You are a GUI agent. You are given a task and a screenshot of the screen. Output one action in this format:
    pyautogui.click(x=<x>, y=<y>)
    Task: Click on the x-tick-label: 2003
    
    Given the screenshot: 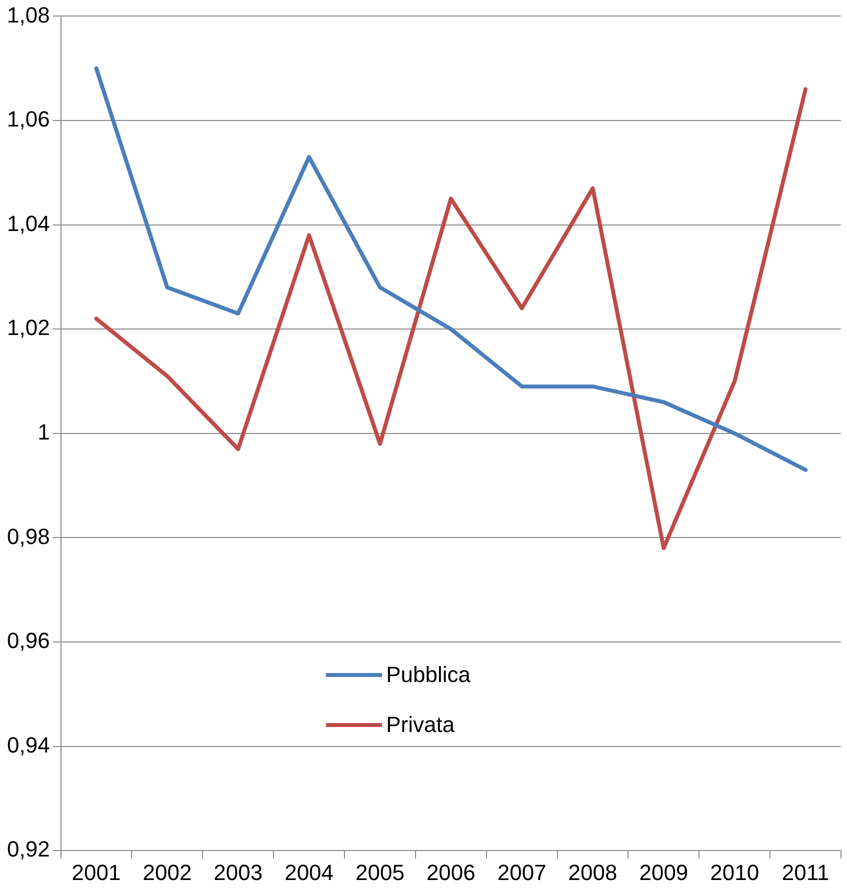 What is the action you would take?
    pyautogui.click(x=238, y=872)
    